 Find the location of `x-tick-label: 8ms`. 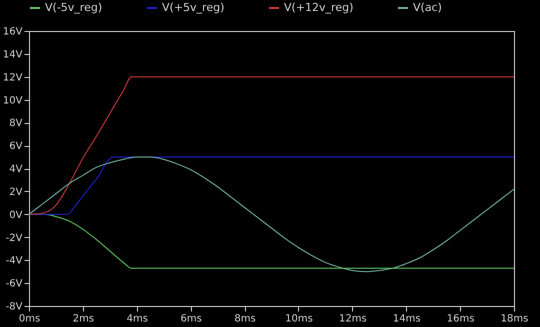

x-tick-label: 8ms is located at coordinates (245, 319).